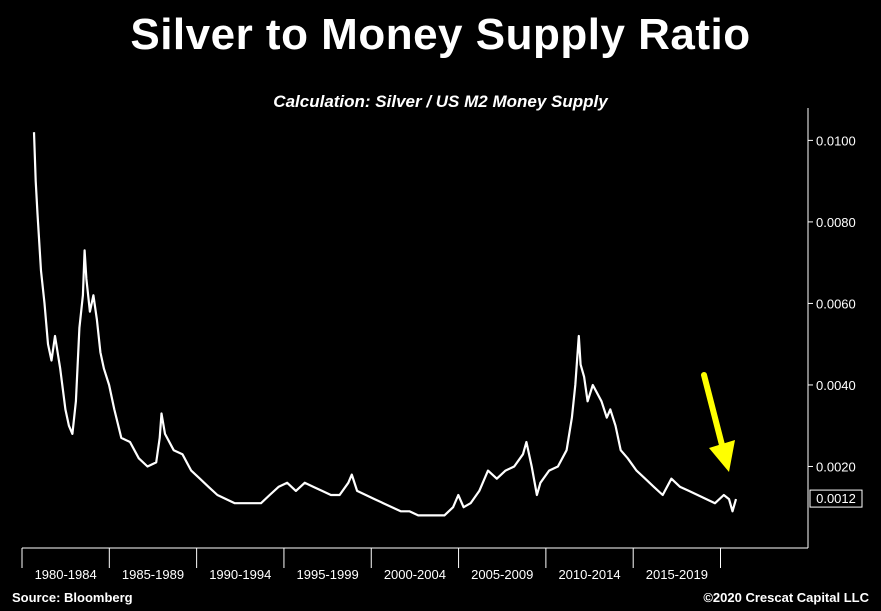 Image resolution: width=881 pixels, height=611 pixels. Describe the element at coordinates (240, 574) in the screenshot. I see `x-tick-label: 1990-1994` at that location.